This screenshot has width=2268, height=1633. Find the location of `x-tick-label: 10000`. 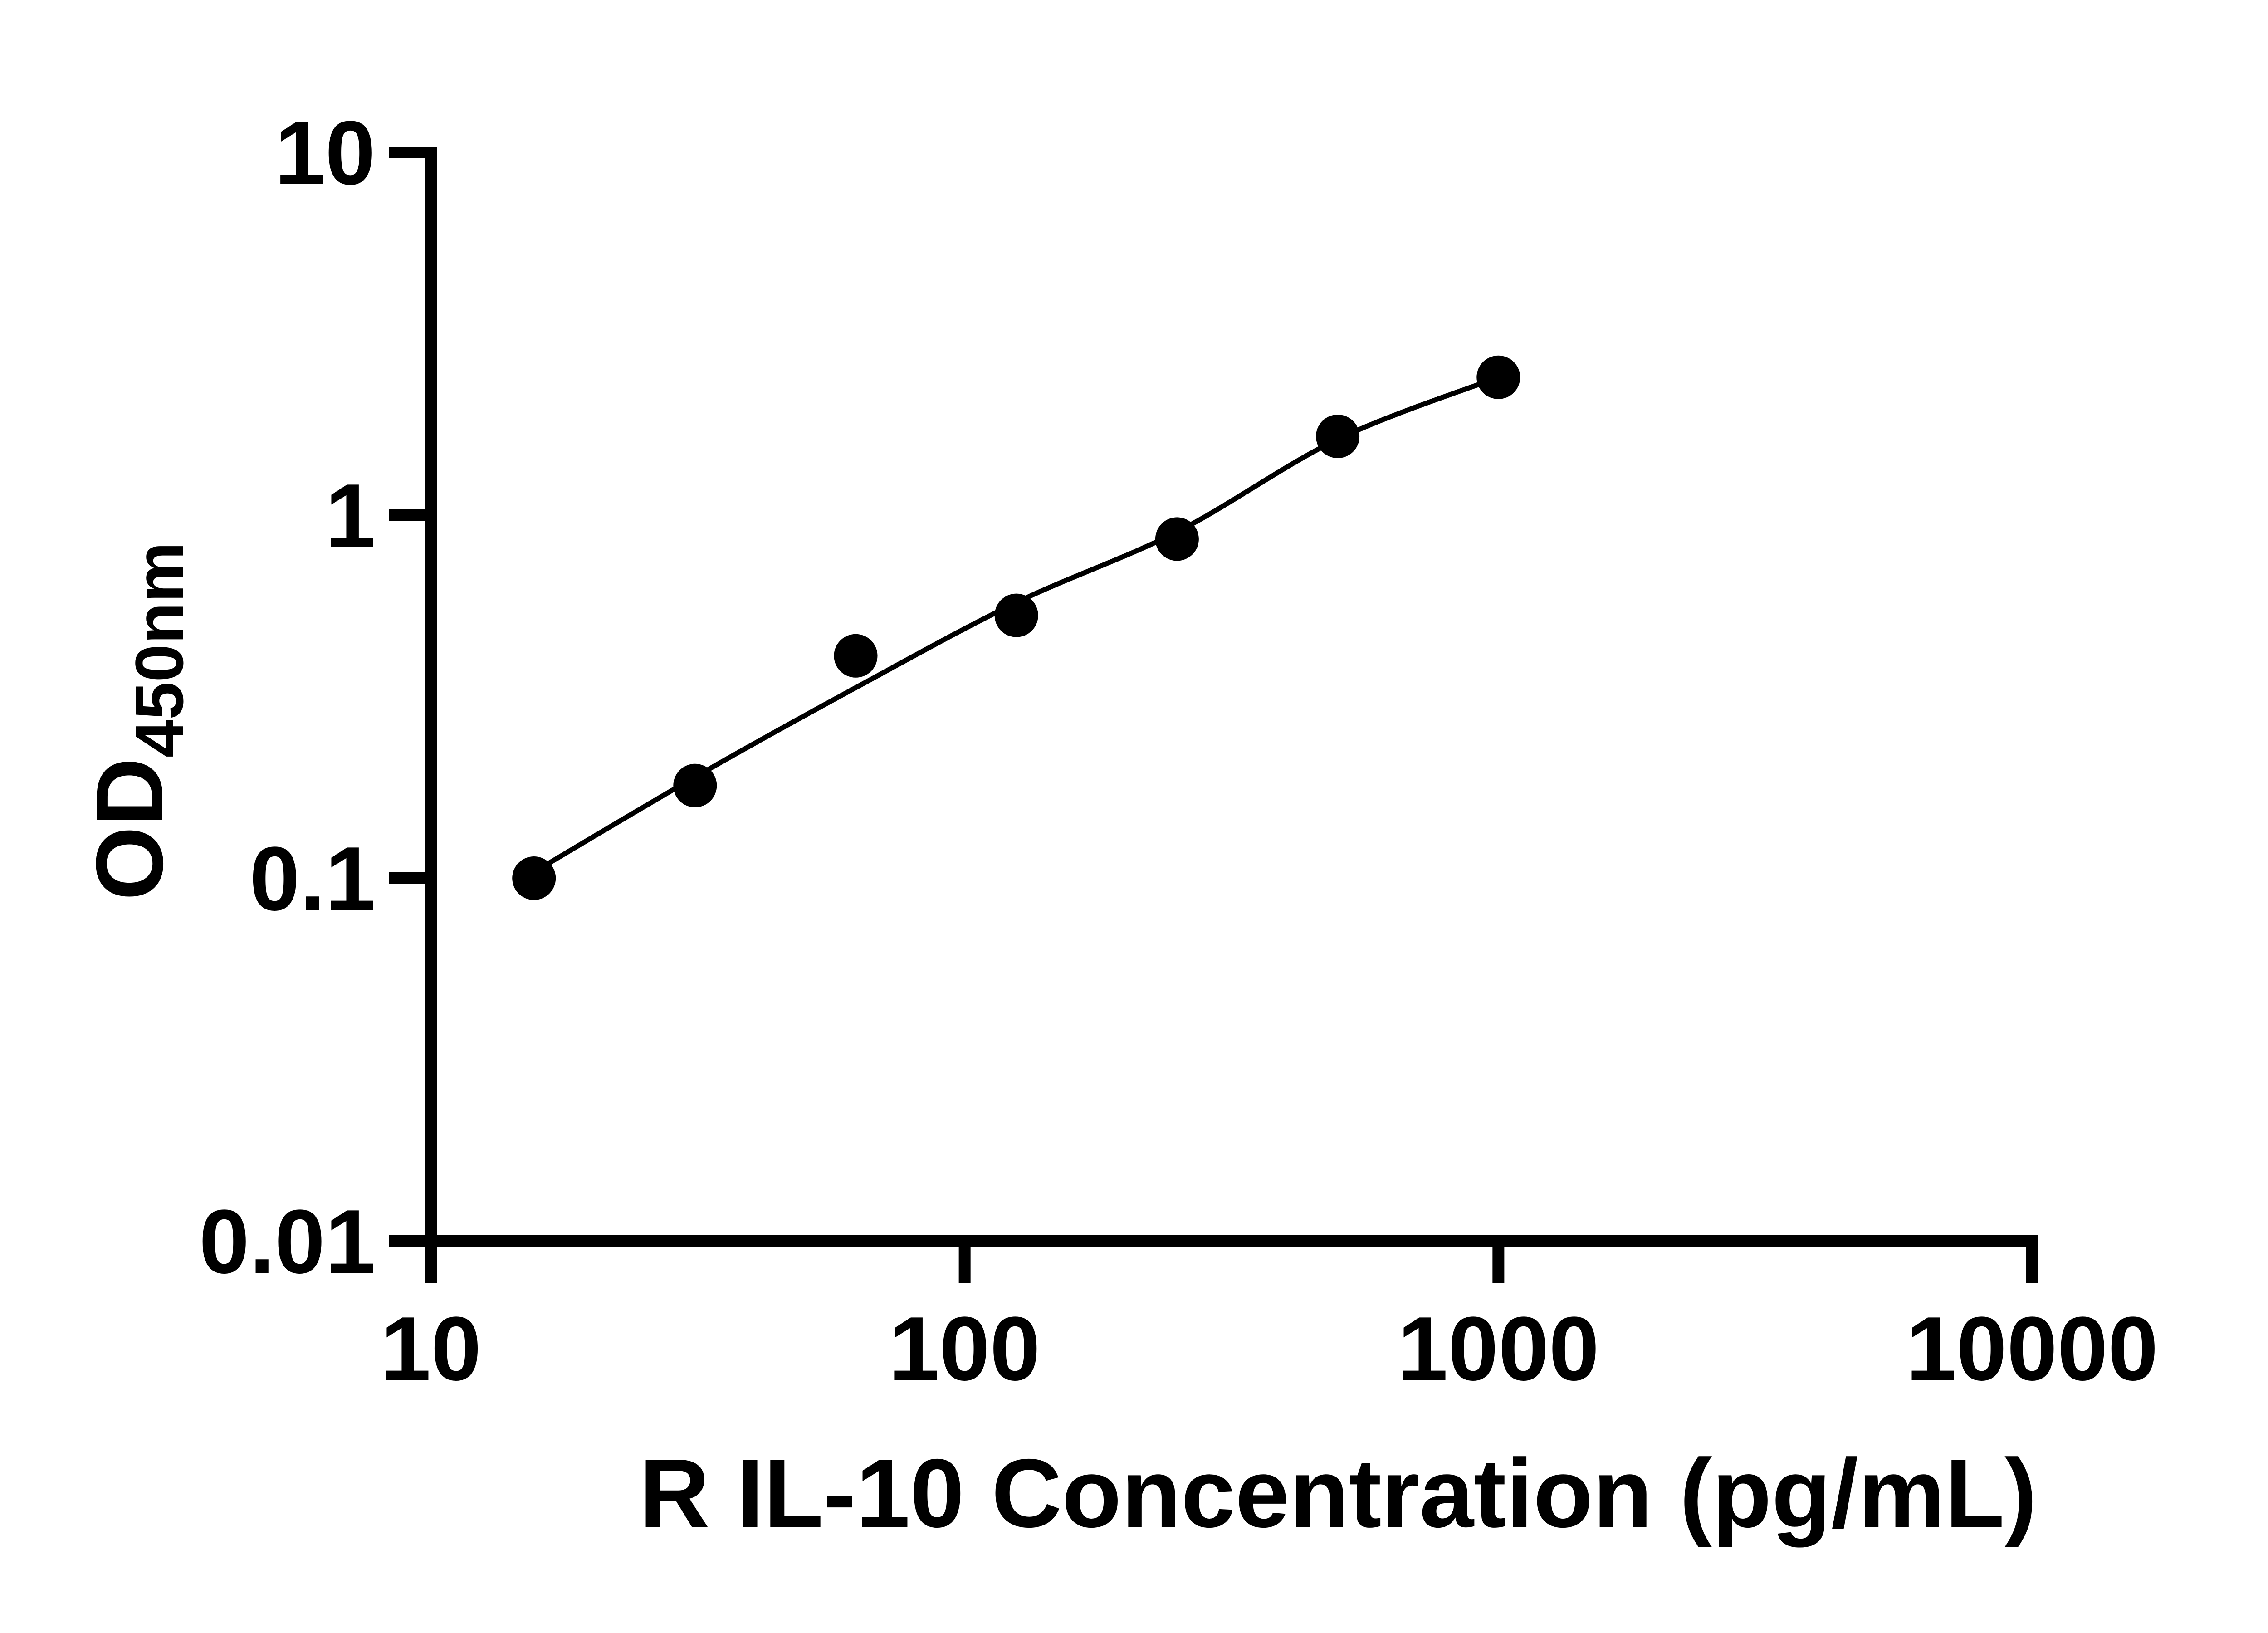

x-tick-label: 10000 is located at coordinates (2032, 1348).